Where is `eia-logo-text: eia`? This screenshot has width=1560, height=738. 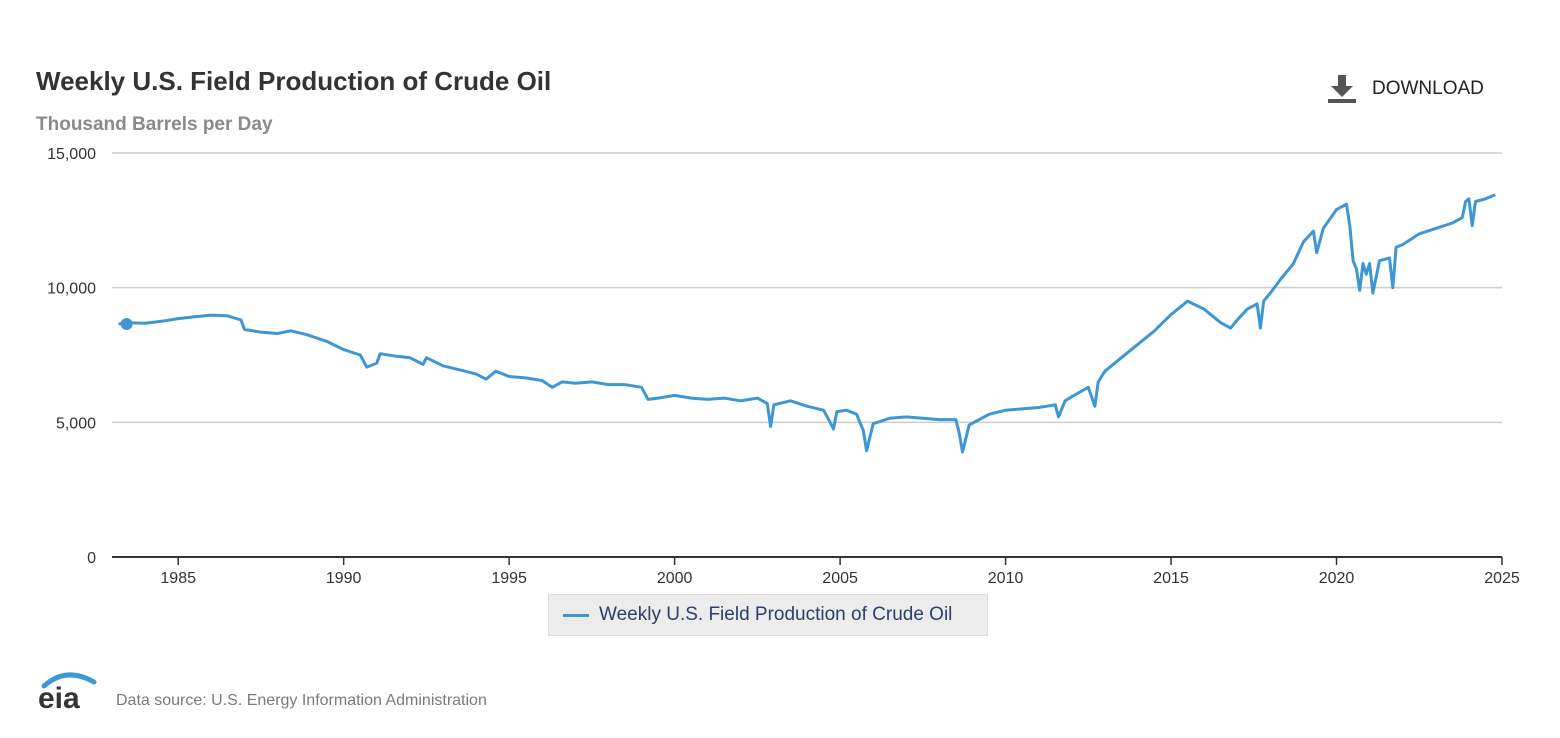
eia-logo-text: eia is located at coordinates (59, 698).